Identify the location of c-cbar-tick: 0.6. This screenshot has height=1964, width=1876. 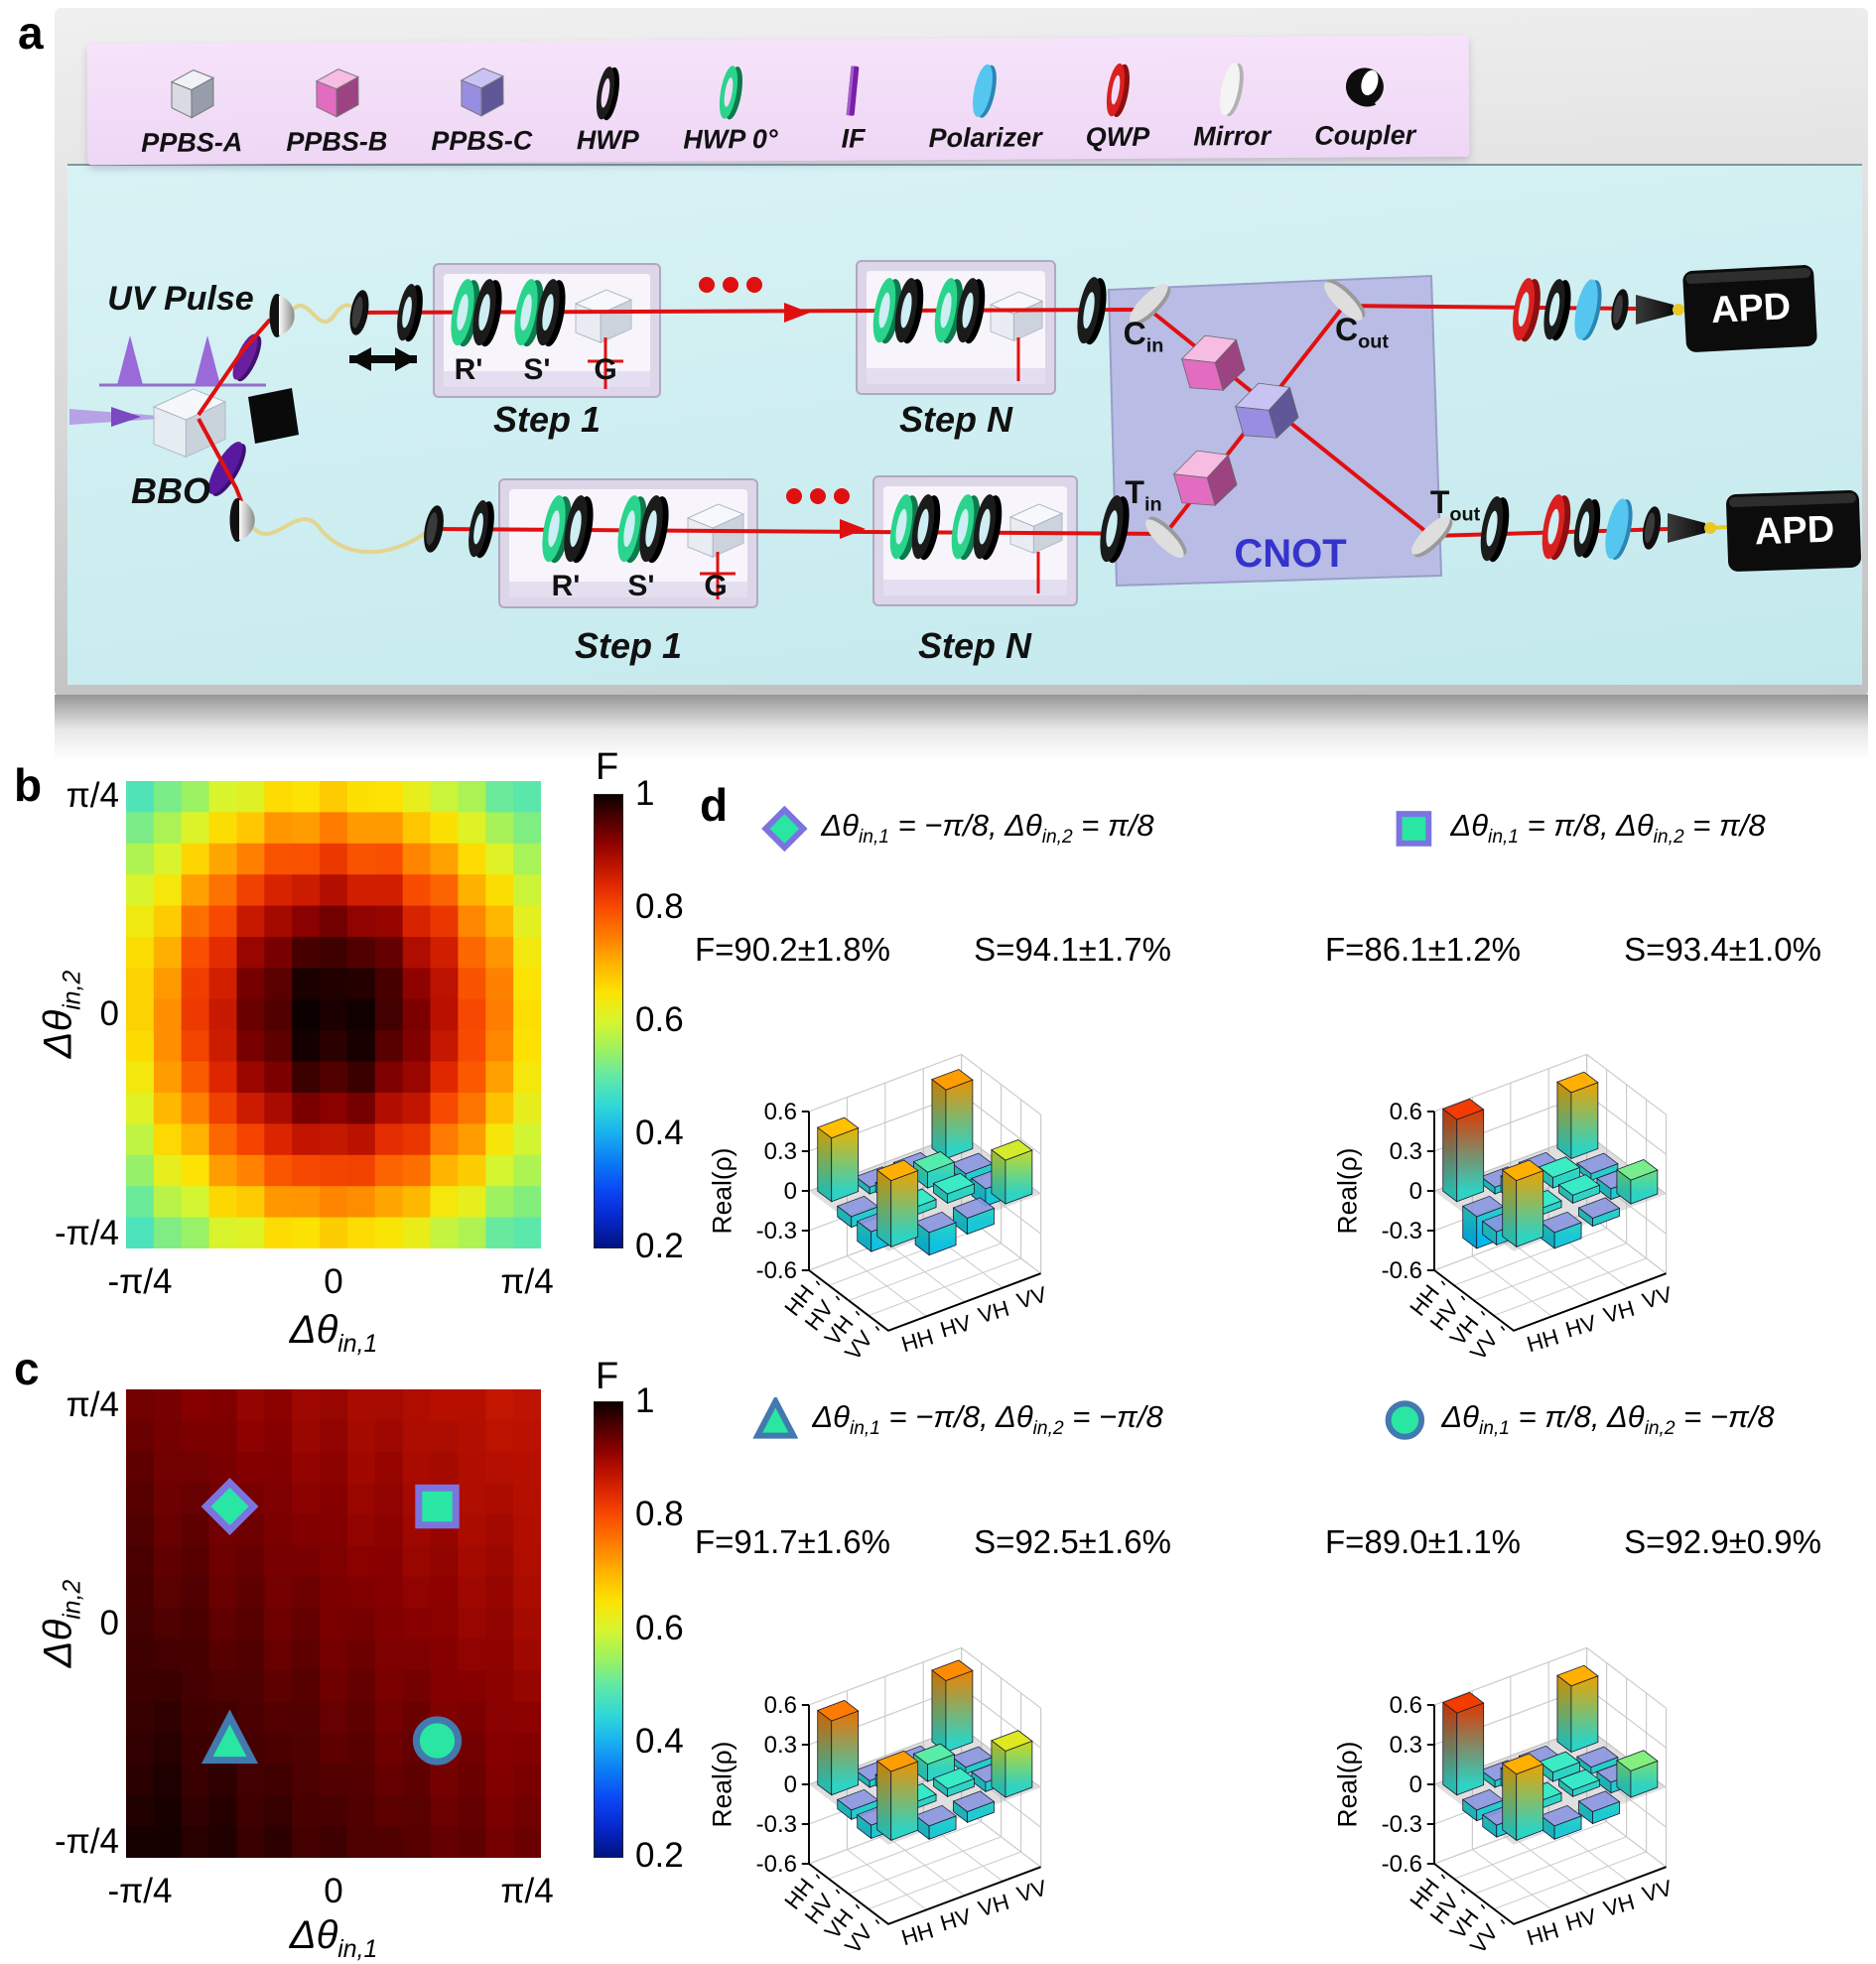
(659, 1628).